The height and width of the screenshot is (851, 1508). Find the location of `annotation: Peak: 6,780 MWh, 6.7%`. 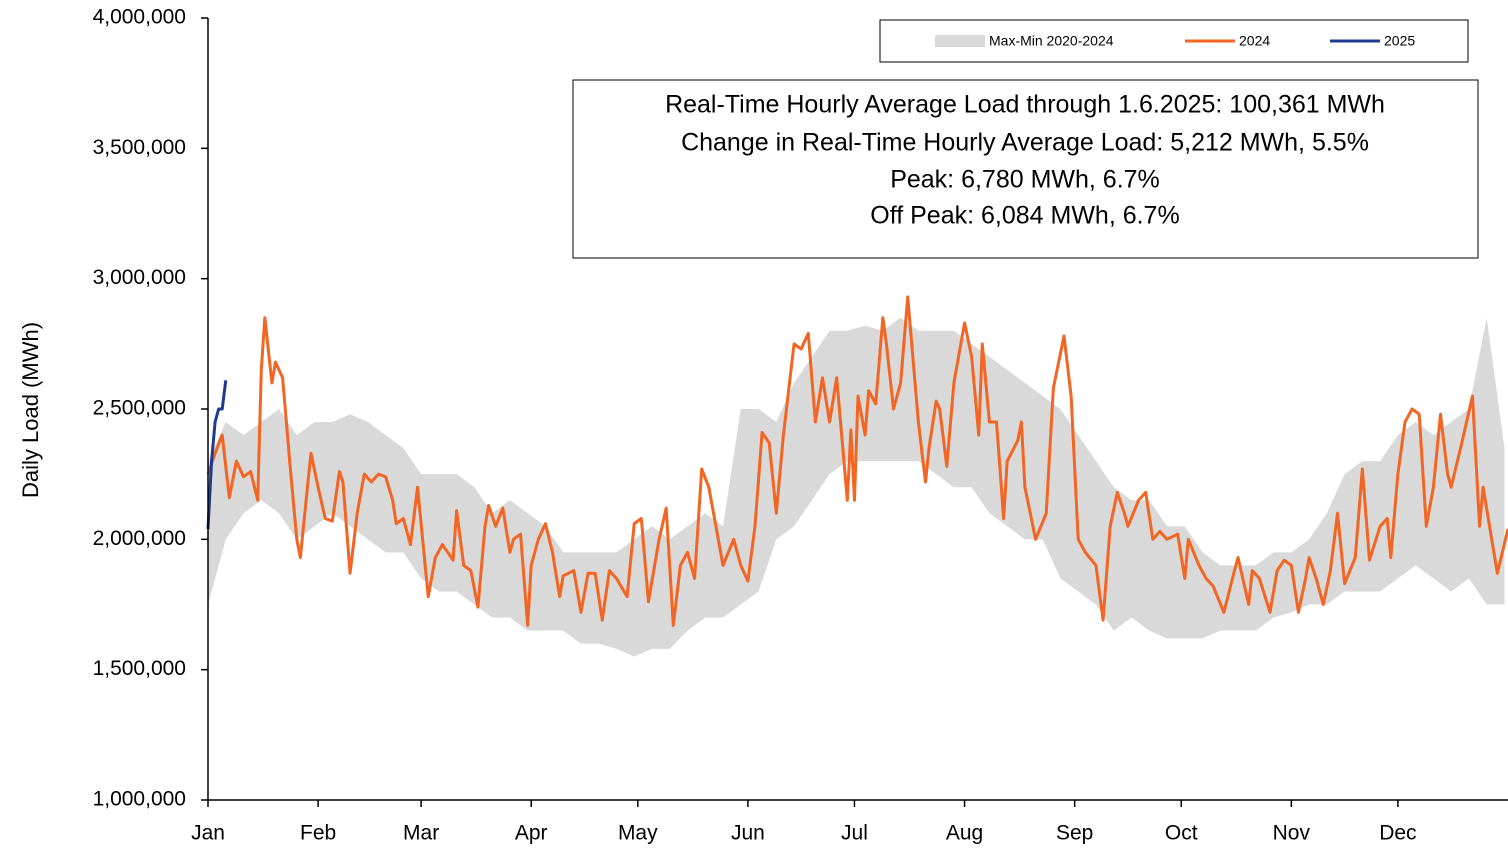

annotation: Peak: 6,780 MWh, 6.7% is located at coordinates (1025, 180).